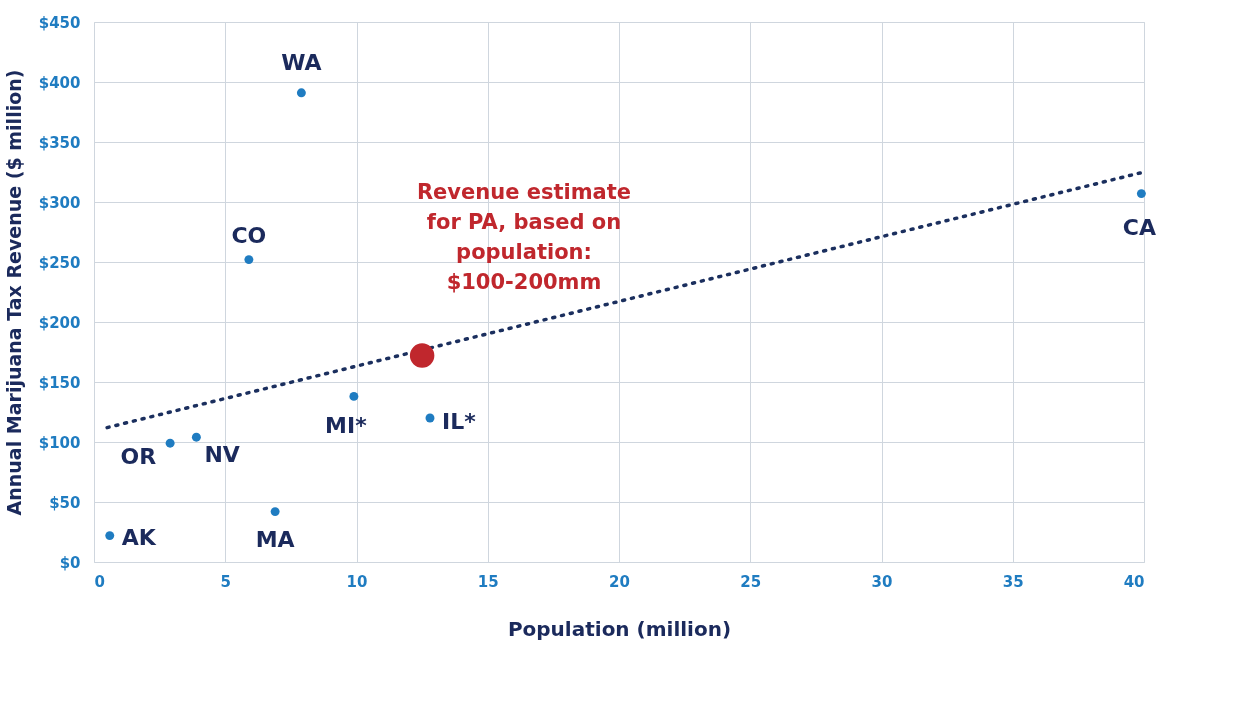 Image resolution: width=1253 pixels, height=711 pixels. Describe the element at coordinates (222, 455) in the screenshot. I see `annotation: NV` at that location.